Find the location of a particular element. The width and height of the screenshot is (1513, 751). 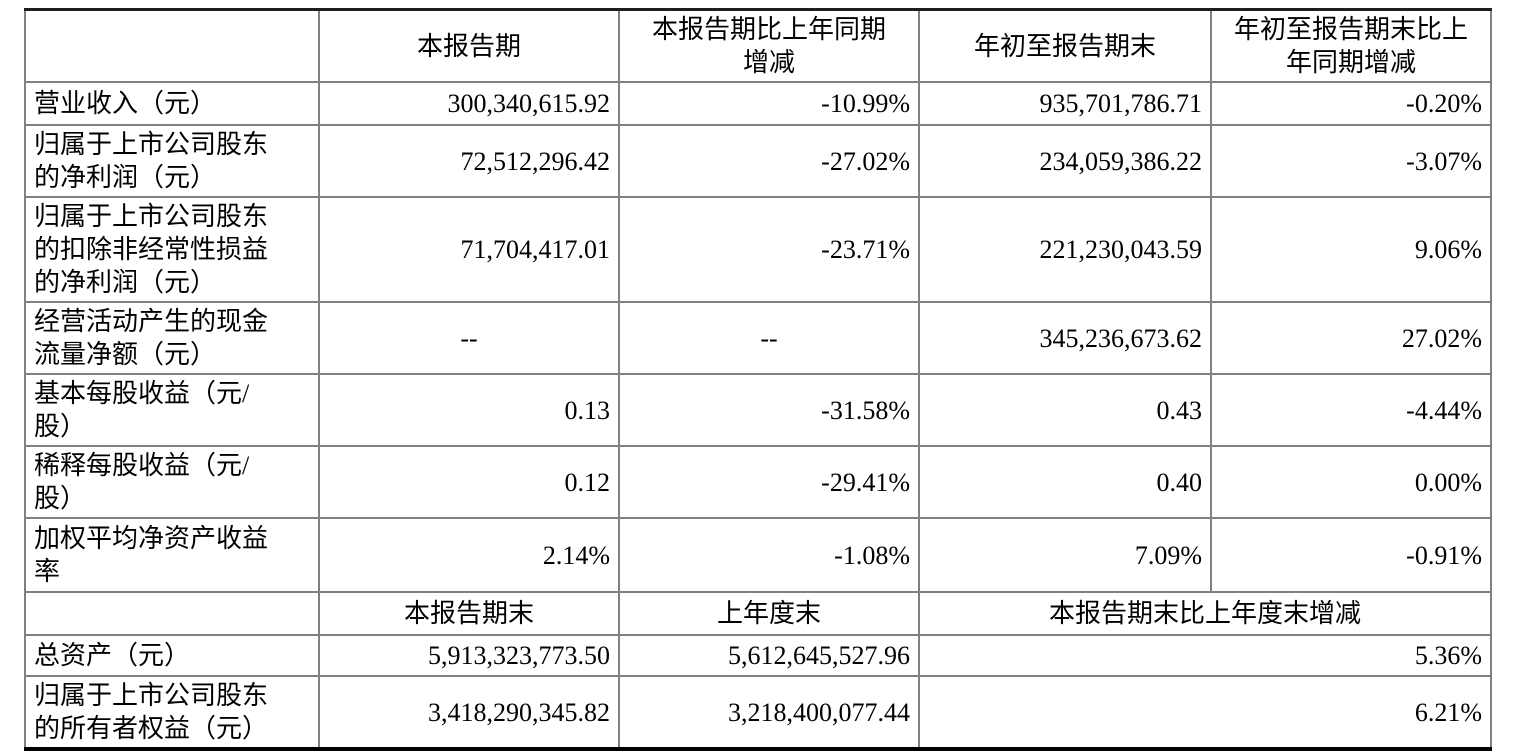

row-label: 稀释每股收益（元/ 股） is located at coordinates (172, 482).